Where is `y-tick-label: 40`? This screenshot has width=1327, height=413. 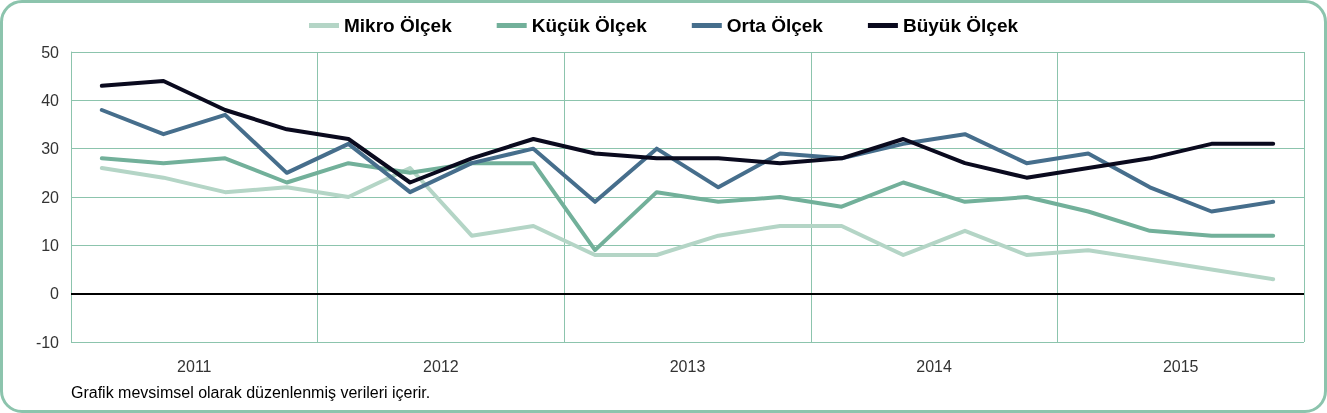 y-tick-label: 40 is located at coordinates (50, 100).